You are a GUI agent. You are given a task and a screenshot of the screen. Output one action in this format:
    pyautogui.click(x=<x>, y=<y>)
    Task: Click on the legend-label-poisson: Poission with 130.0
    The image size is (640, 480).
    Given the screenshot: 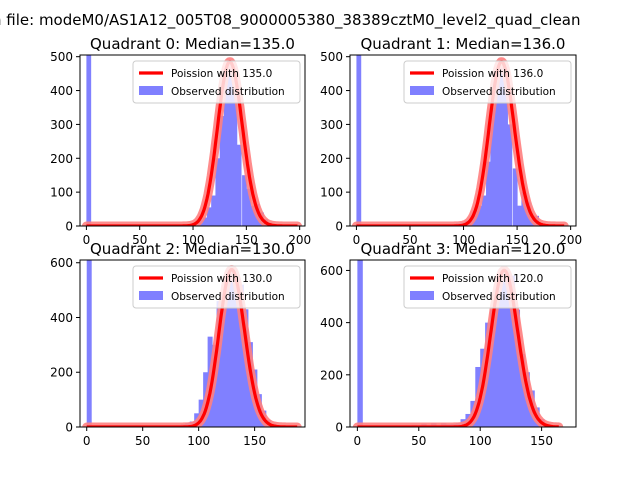 What is the action you would take?
    pyautogui.click(x=221, y=279)
    